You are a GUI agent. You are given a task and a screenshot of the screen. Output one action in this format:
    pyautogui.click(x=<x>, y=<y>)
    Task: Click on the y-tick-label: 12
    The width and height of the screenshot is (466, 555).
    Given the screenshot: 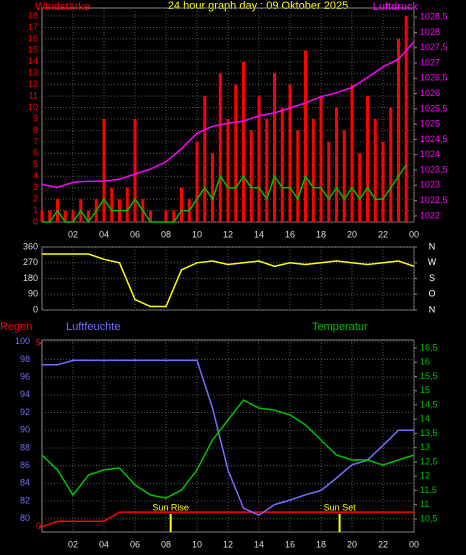 What is the action you would take?
    pyautogui.click(x=33, y=84)
    